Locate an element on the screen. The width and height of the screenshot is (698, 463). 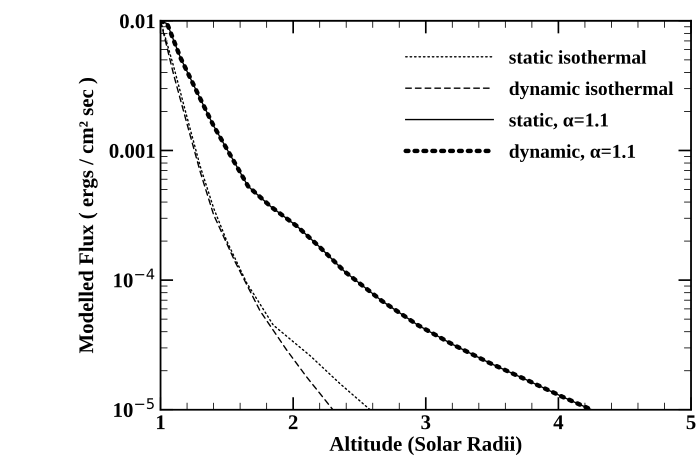
x-tick-label: 1 is located at coordinates (161, 422).